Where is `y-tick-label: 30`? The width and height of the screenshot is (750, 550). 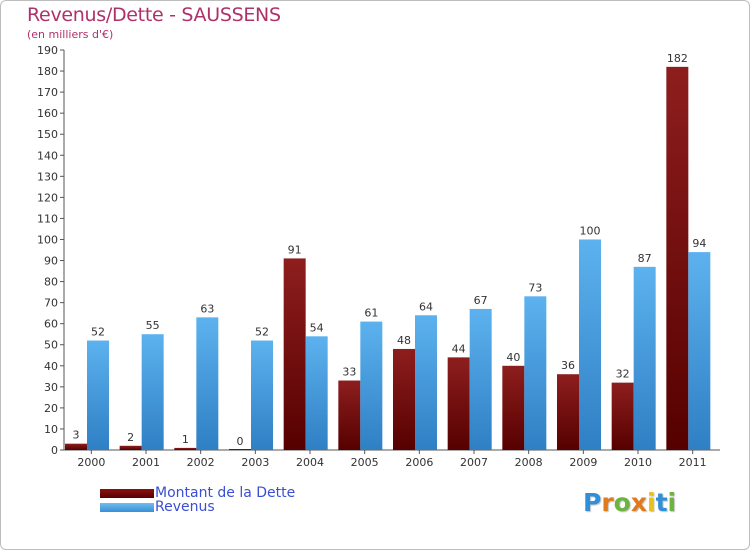
y-tick-label: 30 is located at coordinates (51, 387).